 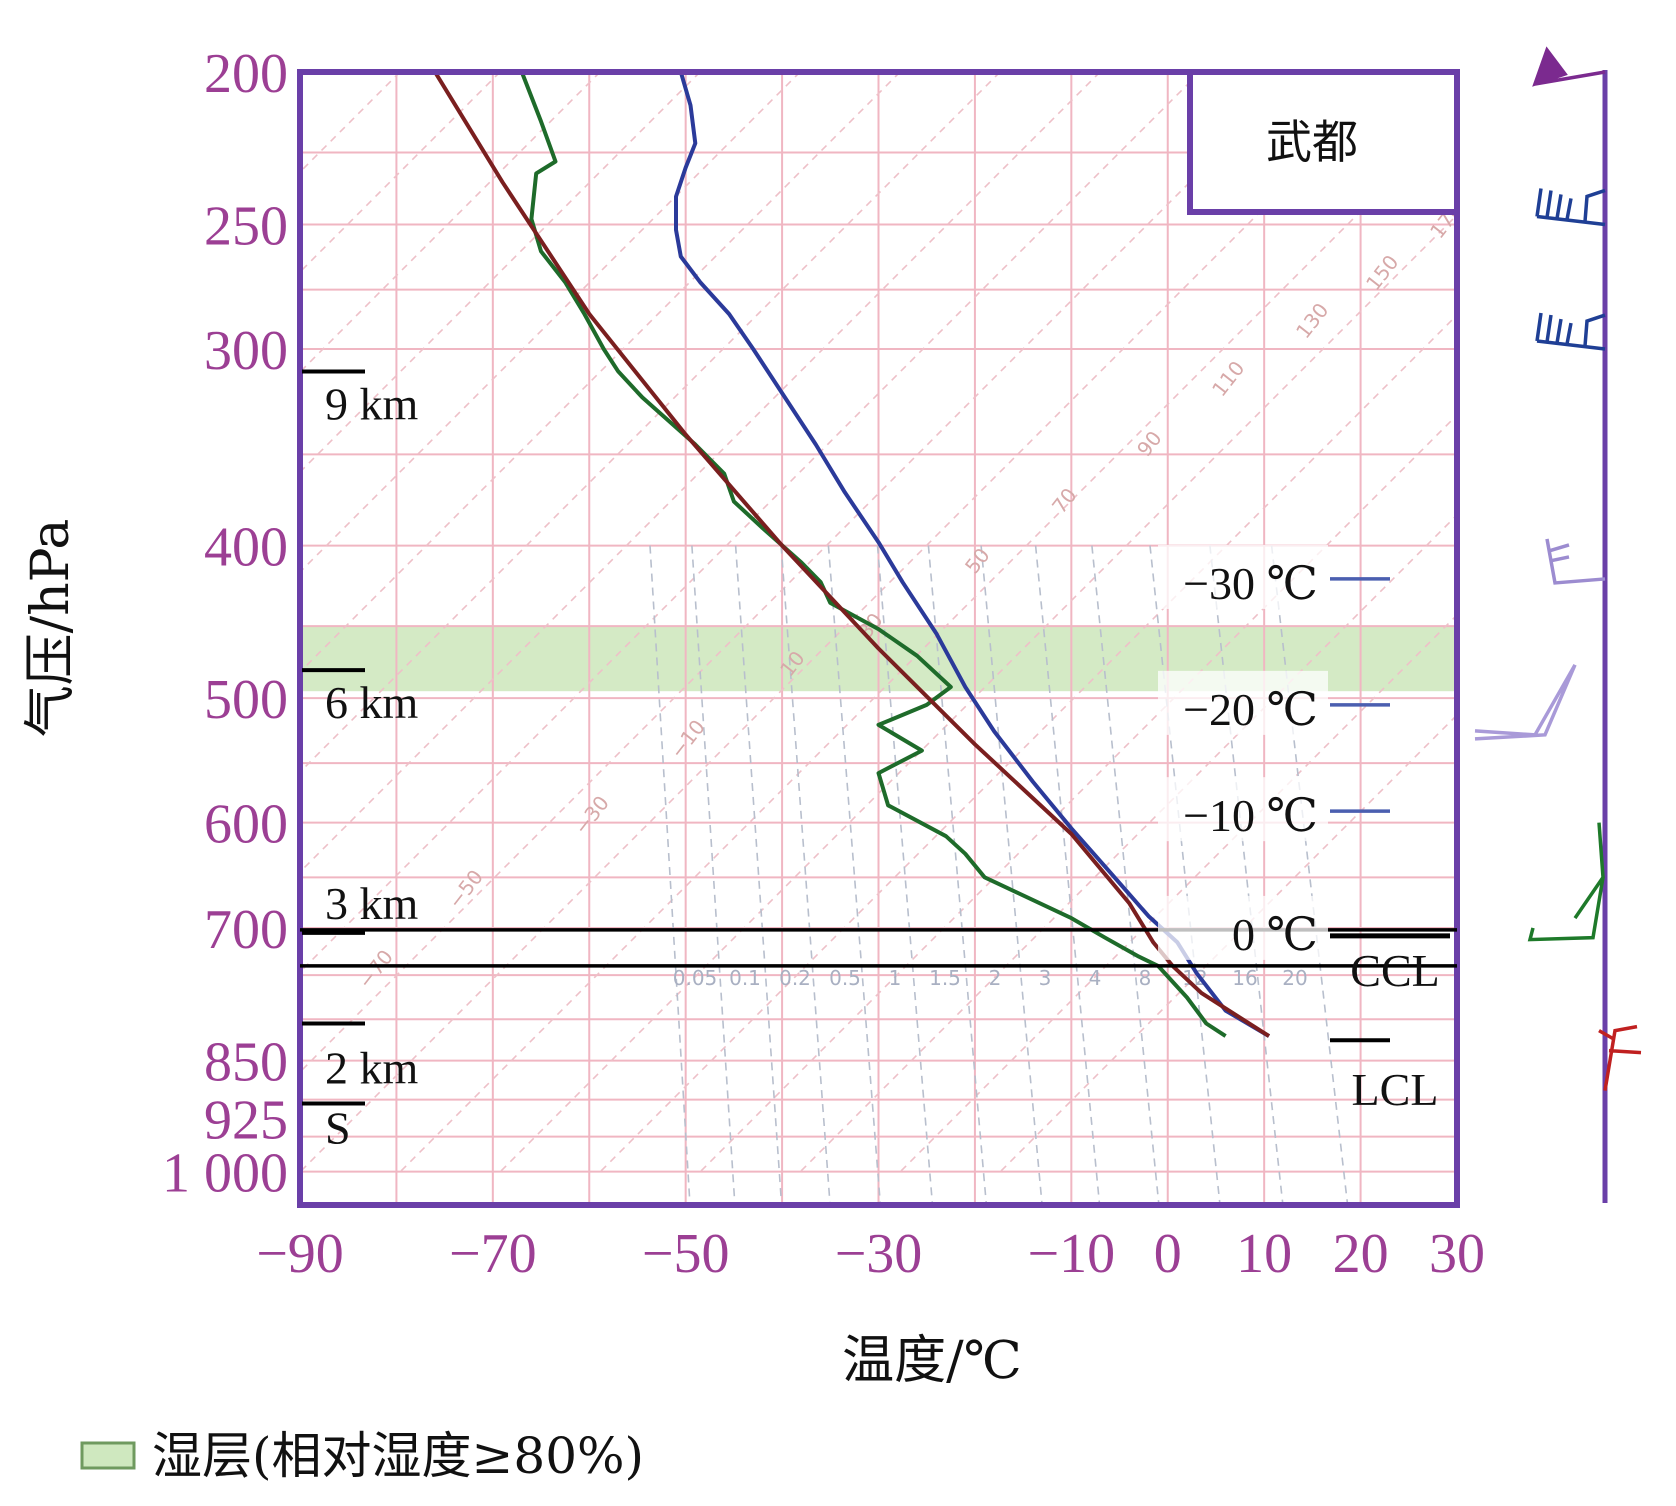 What do you see at coordinates (372, 702) in the screenshot?
I see `height-mark-label: 6 km` at bounding box center [372, 702].